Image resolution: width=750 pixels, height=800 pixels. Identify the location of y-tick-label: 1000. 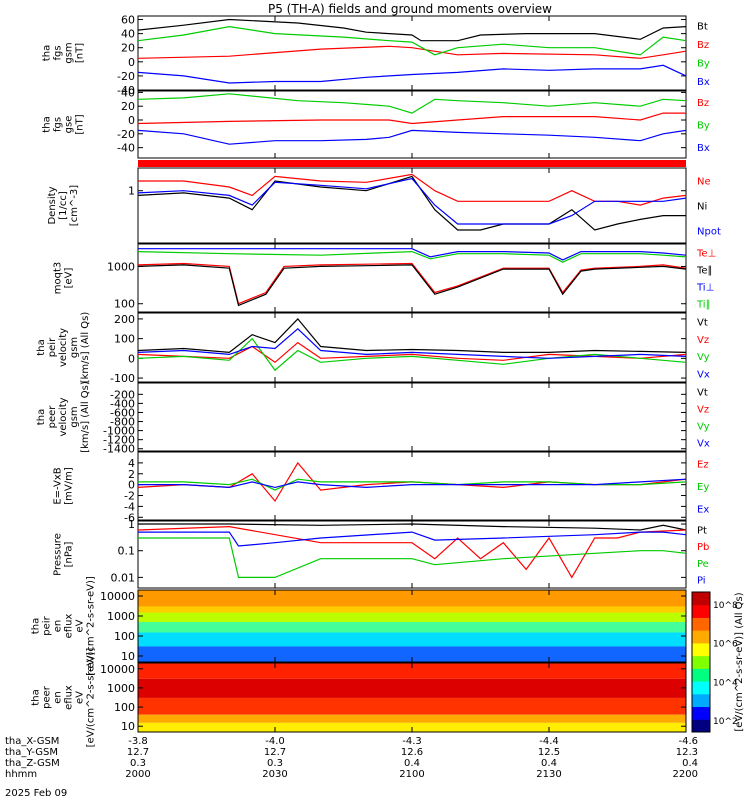
(121, 616).